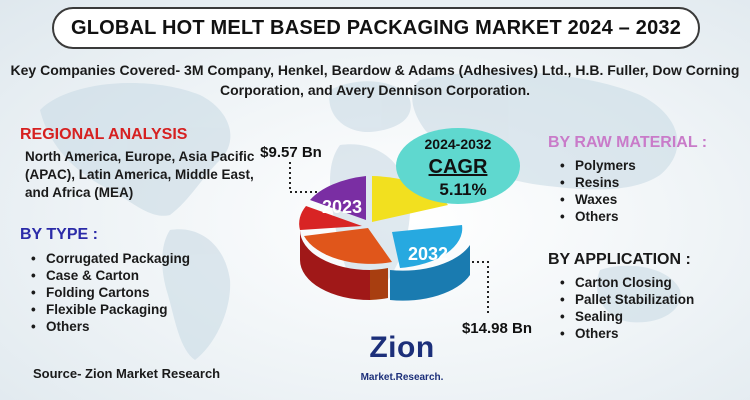 This screenshot has height=400, width=750. What do you see at coordinates (303, 177) in the screenshot?
I see `start-value-connector` at bounding box center [303, 177].